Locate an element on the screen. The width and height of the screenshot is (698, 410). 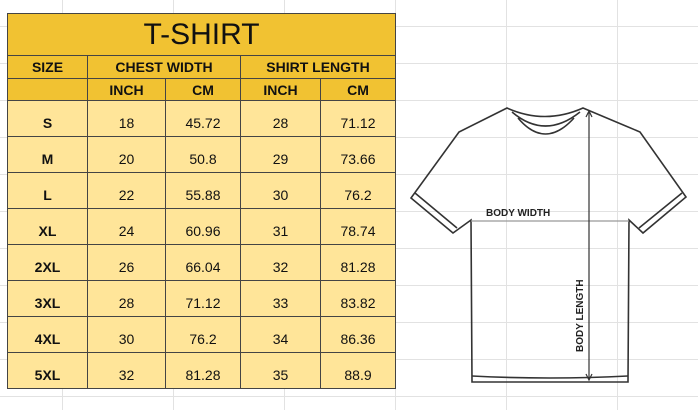
chest-inch-cell: 20 is located at coordinates (126, 154).